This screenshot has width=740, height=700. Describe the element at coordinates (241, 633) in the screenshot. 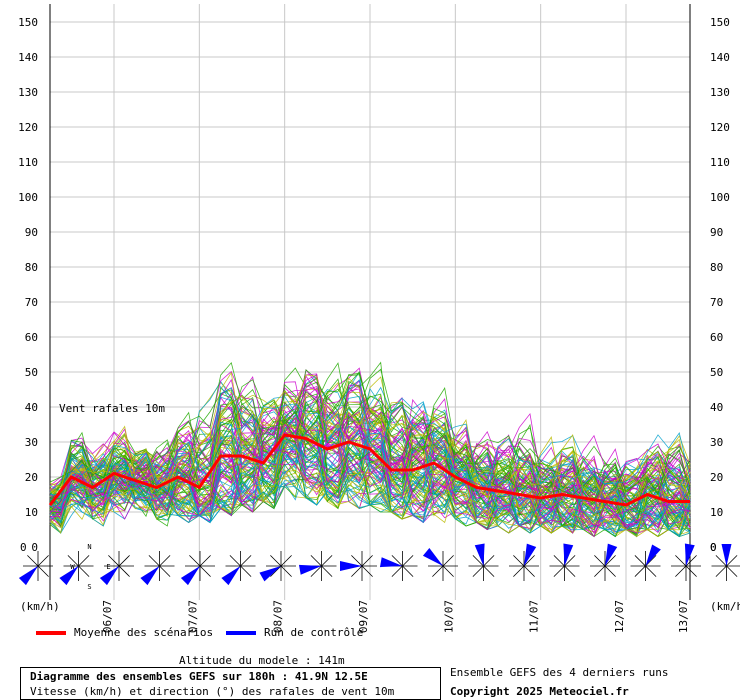

I see `legend-control-swatch` at that location.